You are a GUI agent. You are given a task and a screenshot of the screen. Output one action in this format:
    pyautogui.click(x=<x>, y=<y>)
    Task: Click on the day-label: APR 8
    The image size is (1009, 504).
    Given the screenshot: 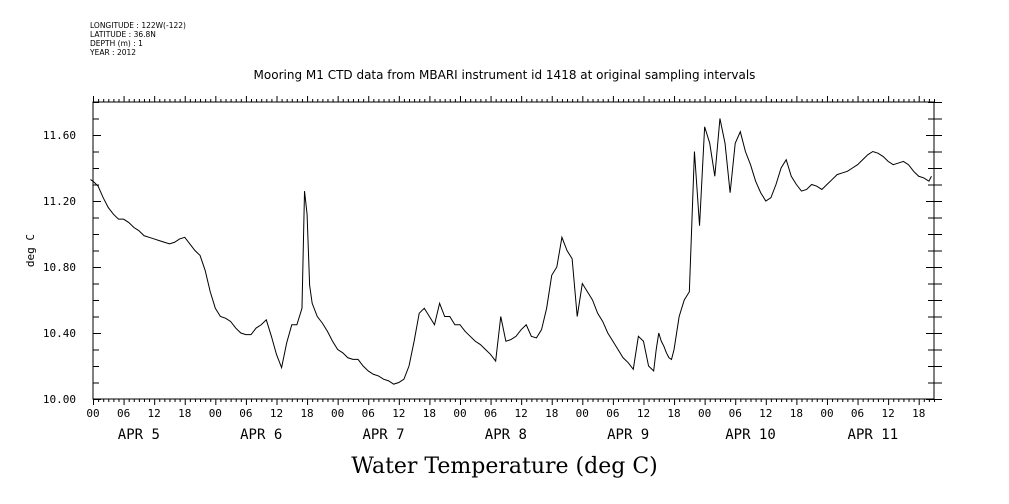 What is the action you would take?
    pyautogui.click(x=506, y=435)
    